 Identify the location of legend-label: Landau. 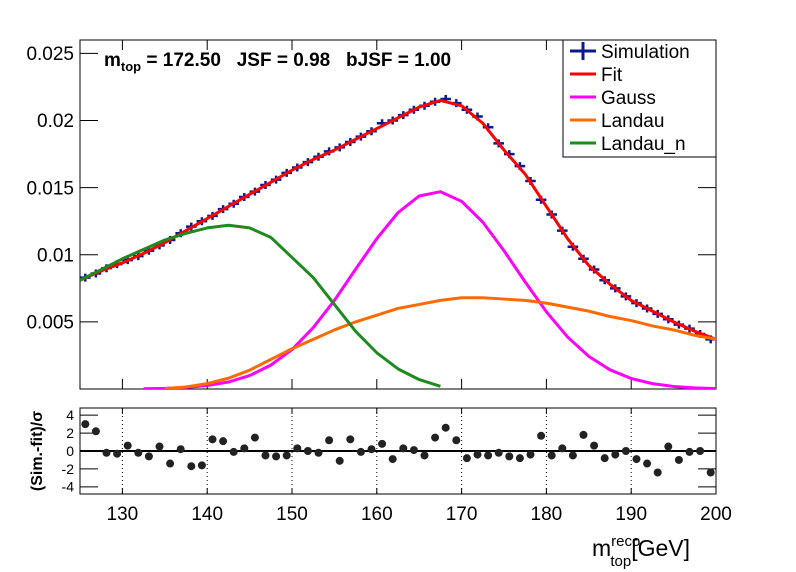
(632, 121).